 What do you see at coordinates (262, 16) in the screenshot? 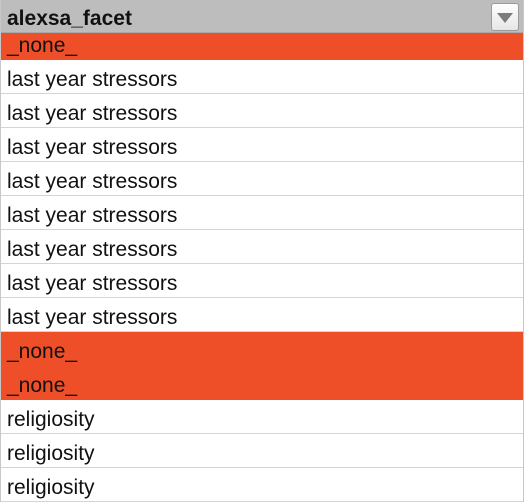
I see `column-header: alexsa_facet` at bounding box center [262, 16].